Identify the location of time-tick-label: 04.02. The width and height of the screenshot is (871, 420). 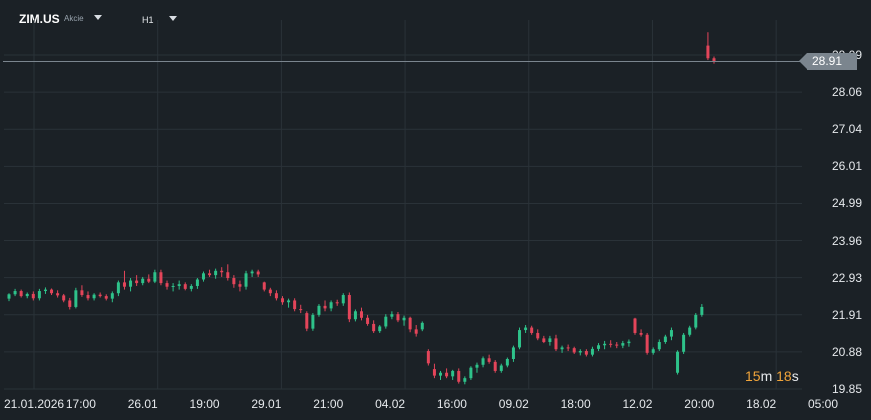
(390, 404).